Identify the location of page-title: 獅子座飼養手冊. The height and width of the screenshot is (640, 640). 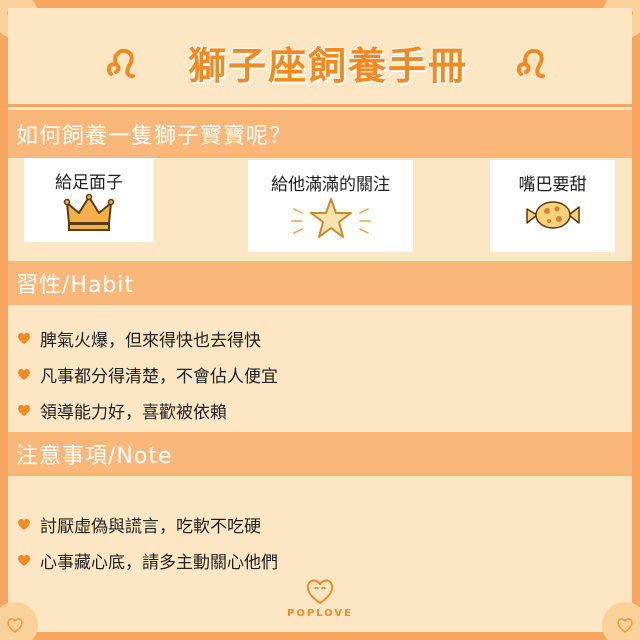
(327, 65).